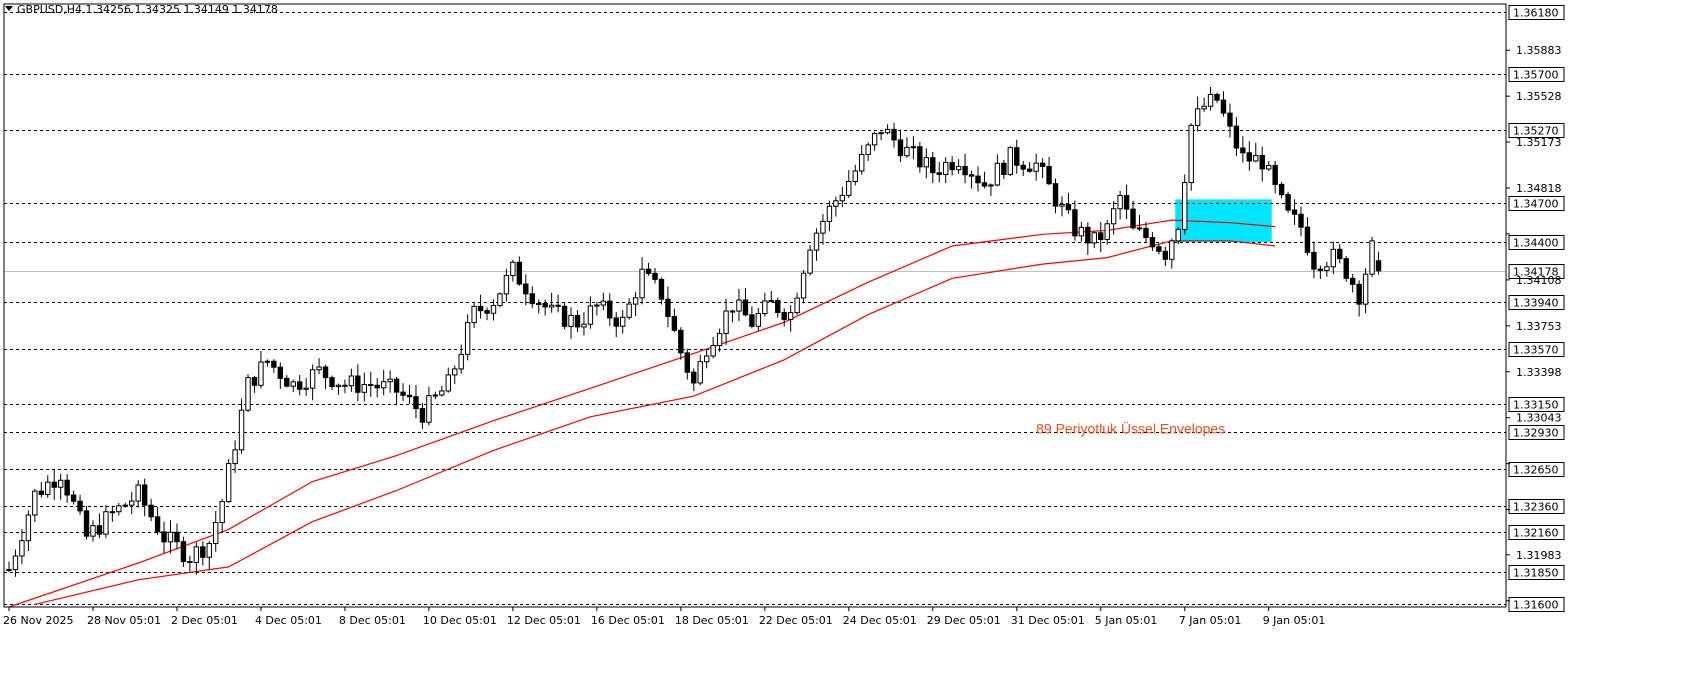 This screenshot has height=684, width=1699. I want to click on chevron-down-icon, so click(9, 8).